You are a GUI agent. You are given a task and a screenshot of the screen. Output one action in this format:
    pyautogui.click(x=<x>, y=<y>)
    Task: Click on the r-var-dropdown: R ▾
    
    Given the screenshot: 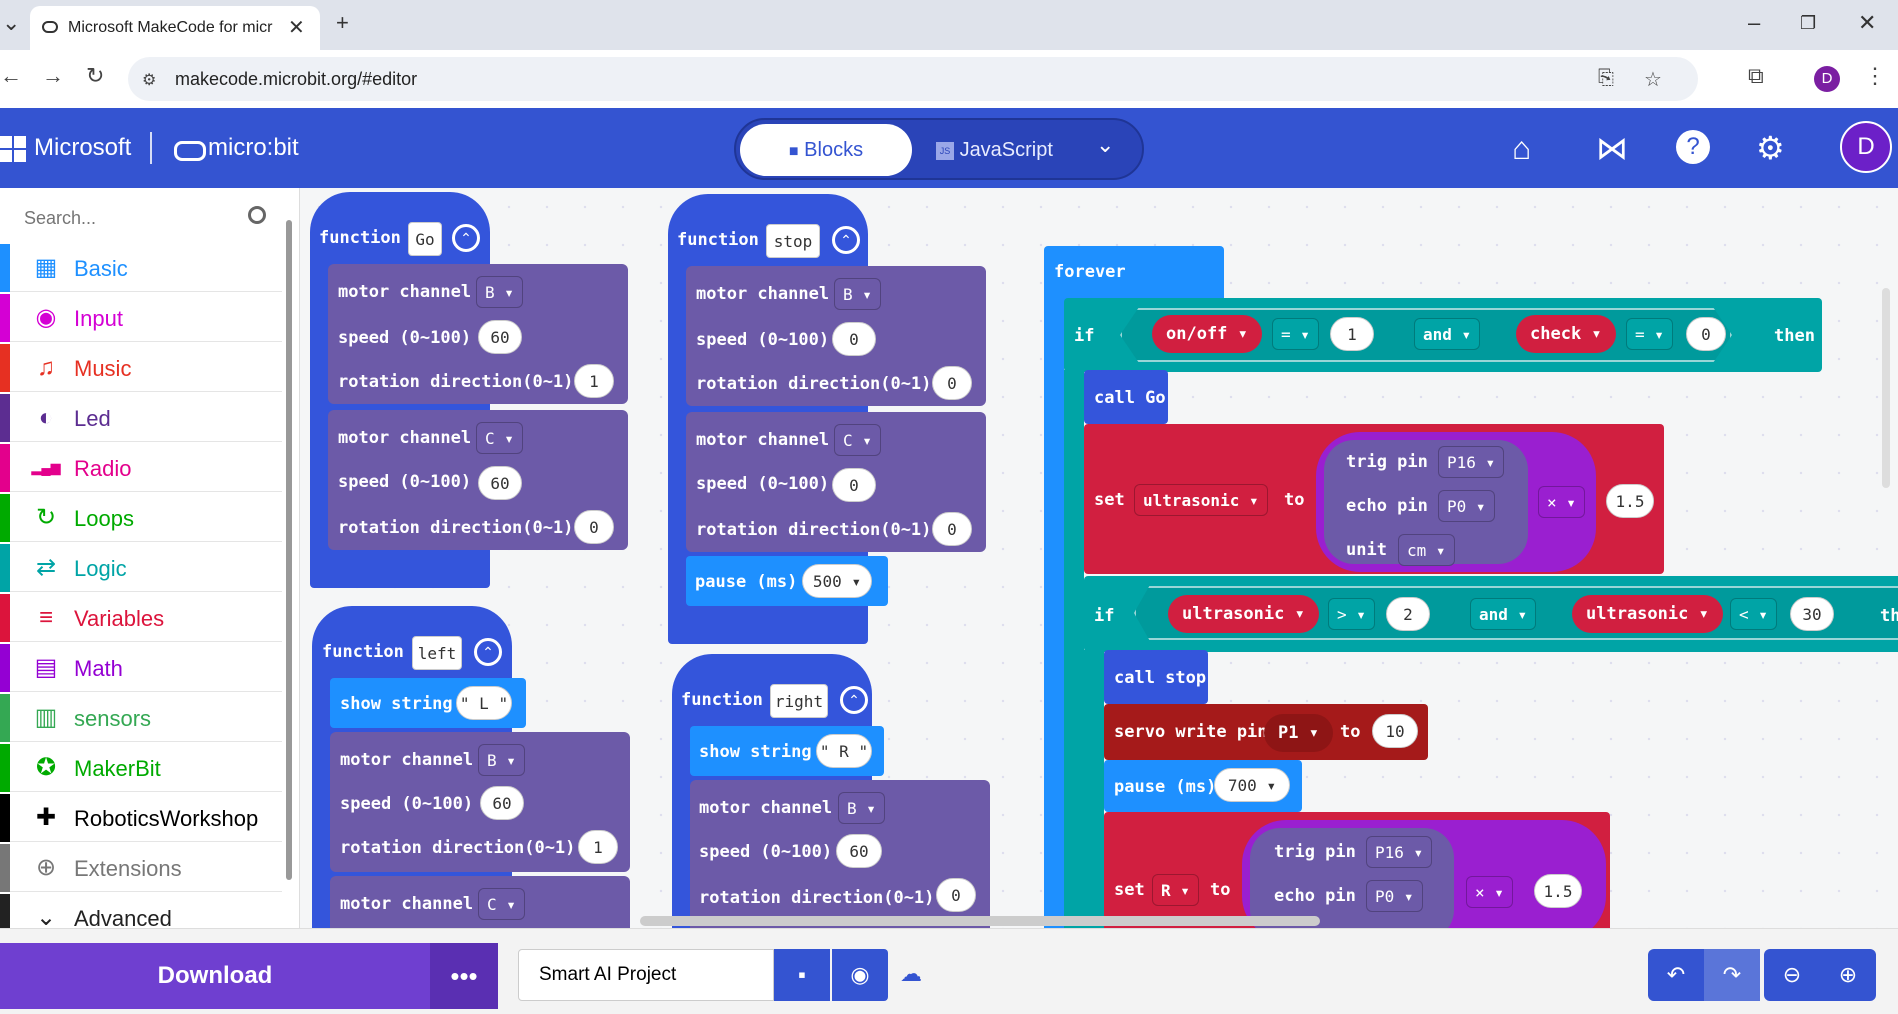 What is the action you would take?
    pyautogui.click(x=1175, y=890)
    